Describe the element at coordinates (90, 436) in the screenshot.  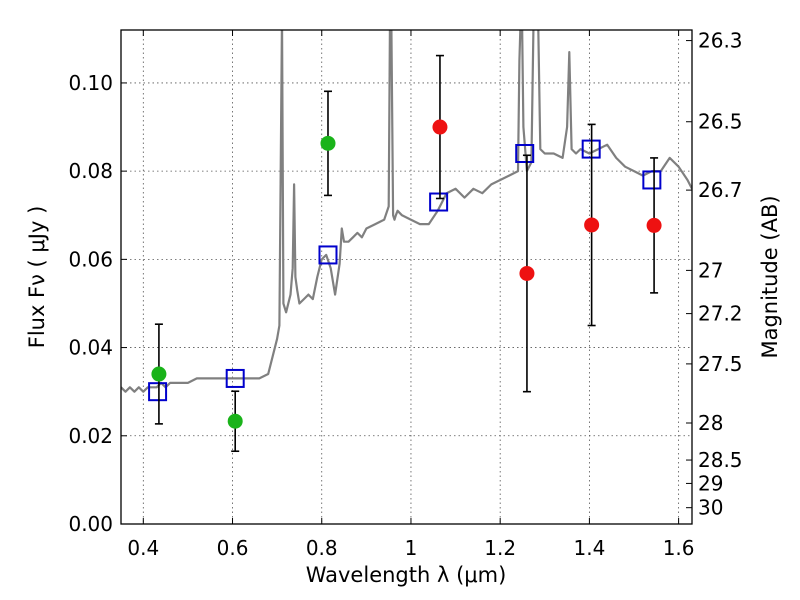
I see `y-tick-label: 0.02` at that location.